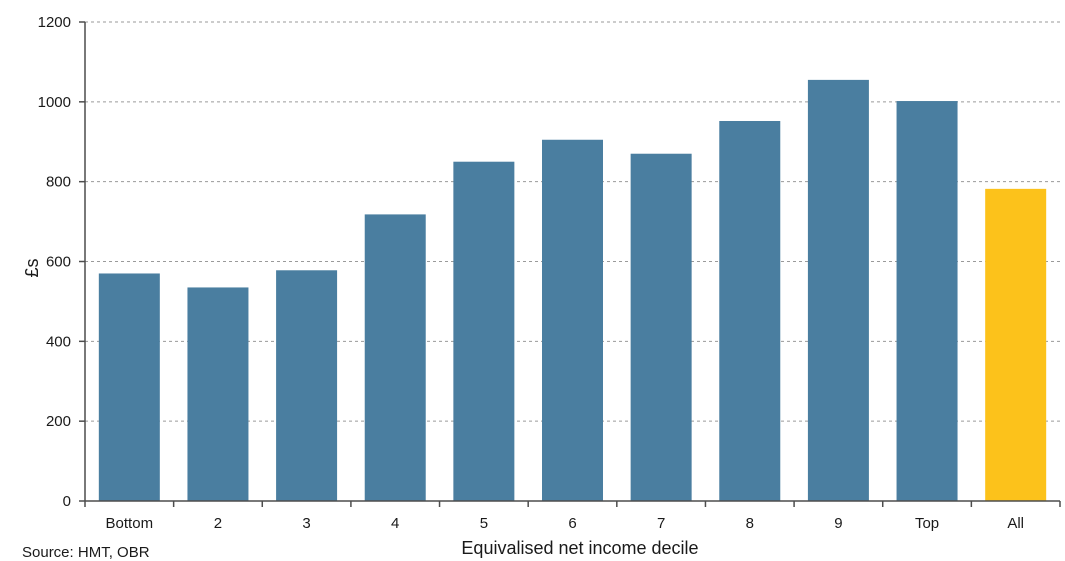 The height and width of the screenshot is (561, 1065). What do you see at coordinates (129, 387) in the screenshot?
I see `bar-bottom` at bounding box center [129, 387].